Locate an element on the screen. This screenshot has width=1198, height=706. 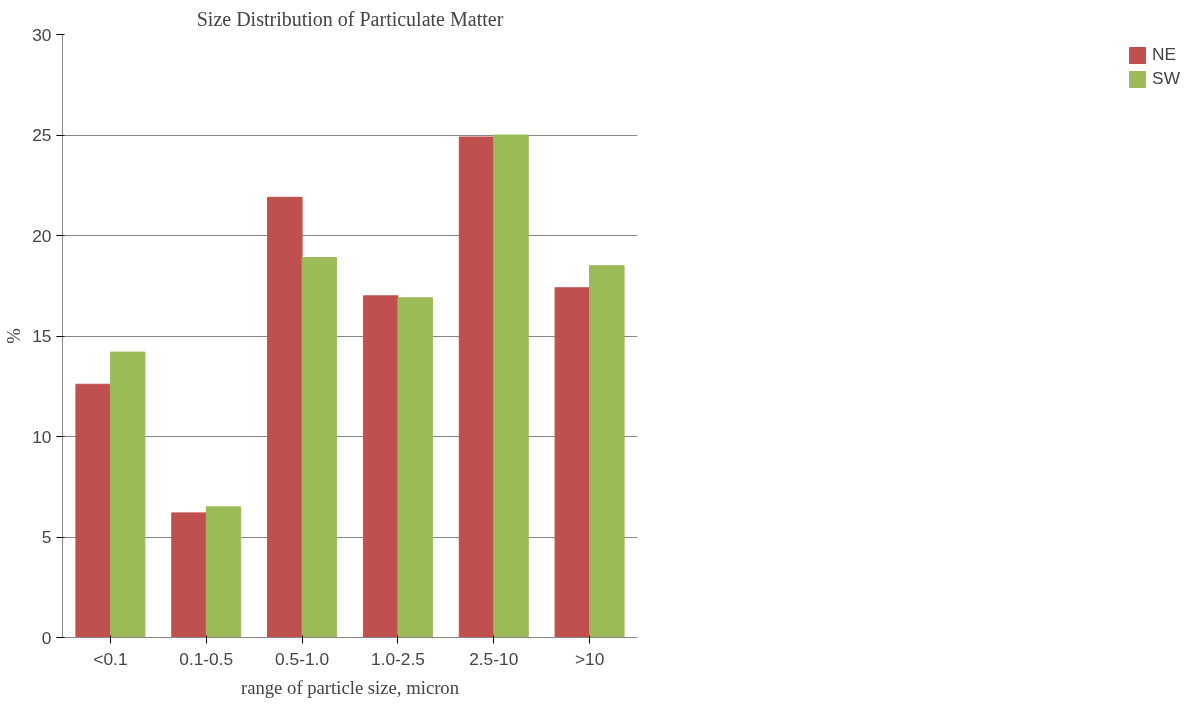
y-tick-label: 15 is located at coordinates (42, 336).